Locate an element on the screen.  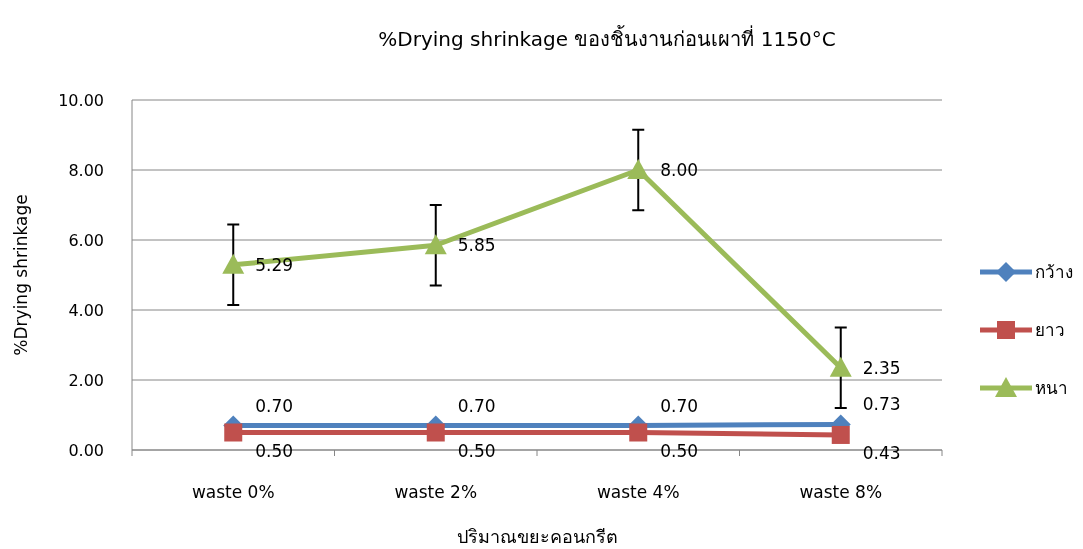
legend-label: ยาว is located at coordinates (1050, 330).